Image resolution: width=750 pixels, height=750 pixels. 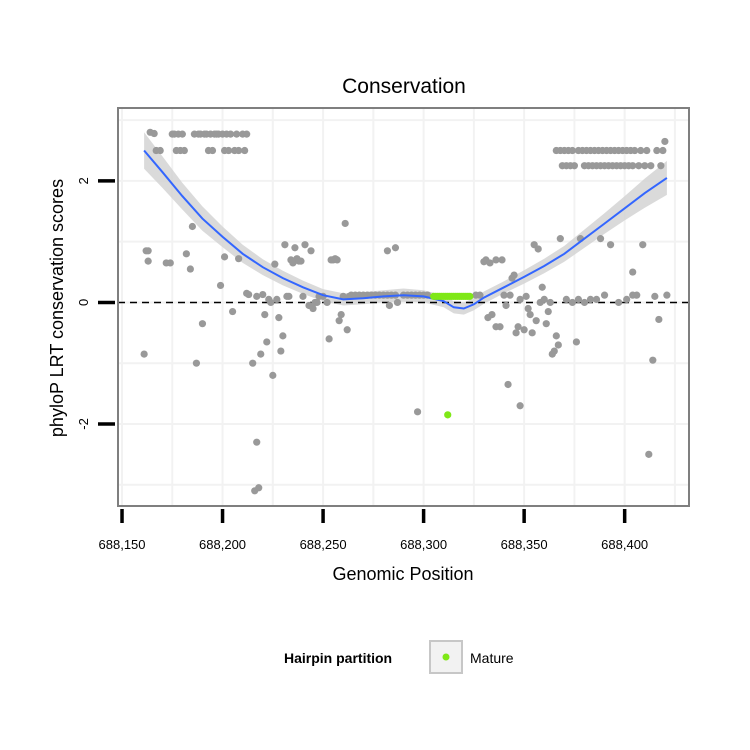 What do you see at coordinates (83, 424) in the screenshot?
I see `y-tick-label: -2` at bounding box center [83, 424].